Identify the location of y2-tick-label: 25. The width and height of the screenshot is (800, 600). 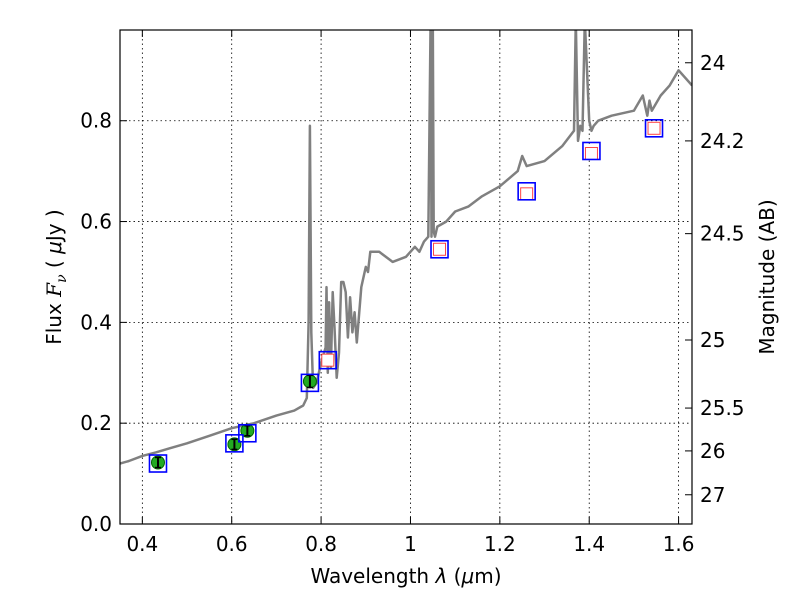
(712, 340).